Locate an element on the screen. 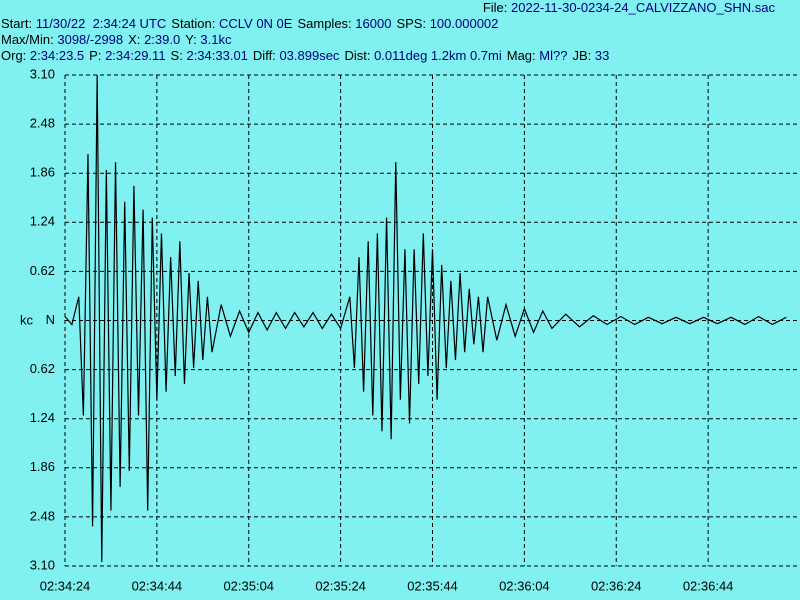  field-label: Start: is located at coordinates (17, 23).